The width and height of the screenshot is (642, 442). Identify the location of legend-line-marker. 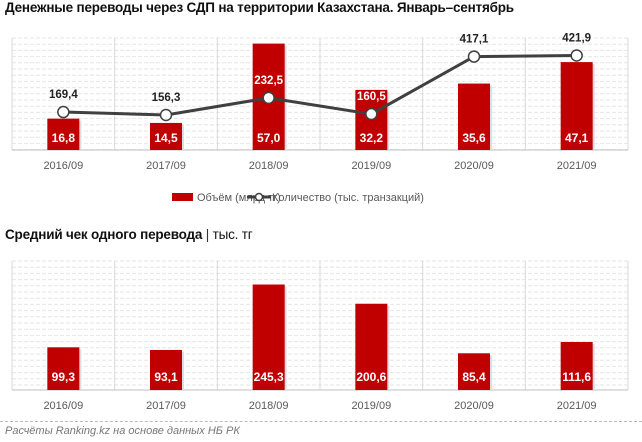
(259, 197).